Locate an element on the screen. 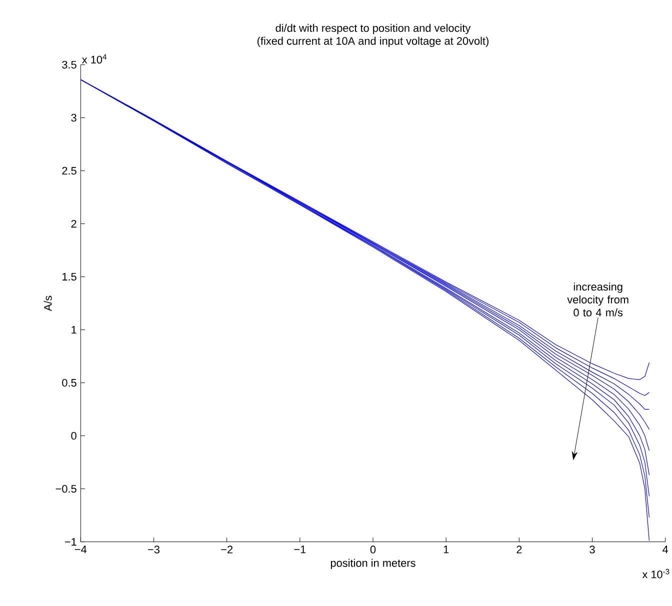  x-tick-label: −4 is located at coordinates (81, 550).